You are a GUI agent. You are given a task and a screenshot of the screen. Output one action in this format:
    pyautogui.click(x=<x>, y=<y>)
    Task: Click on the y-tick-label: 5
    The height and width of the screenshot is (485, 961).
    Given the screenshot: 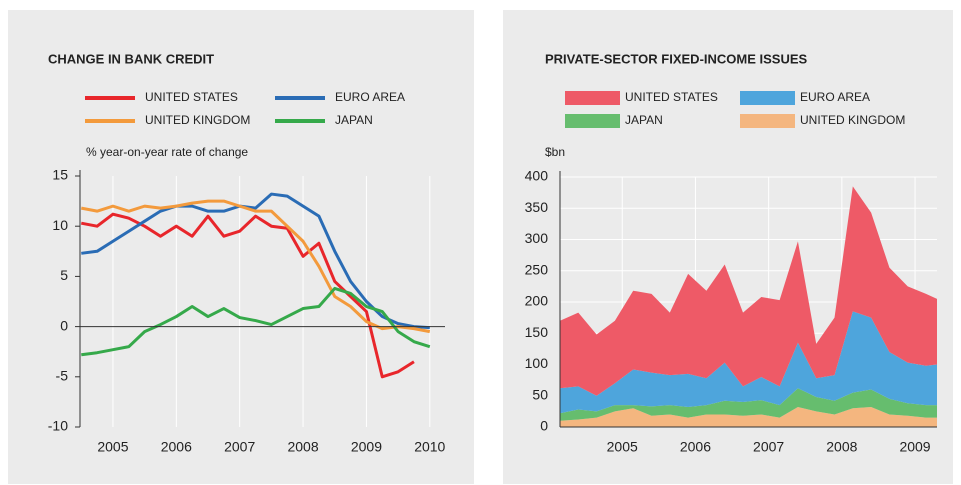 What is the action you would take?
    pyautogui.click(x=64, y=275)
    